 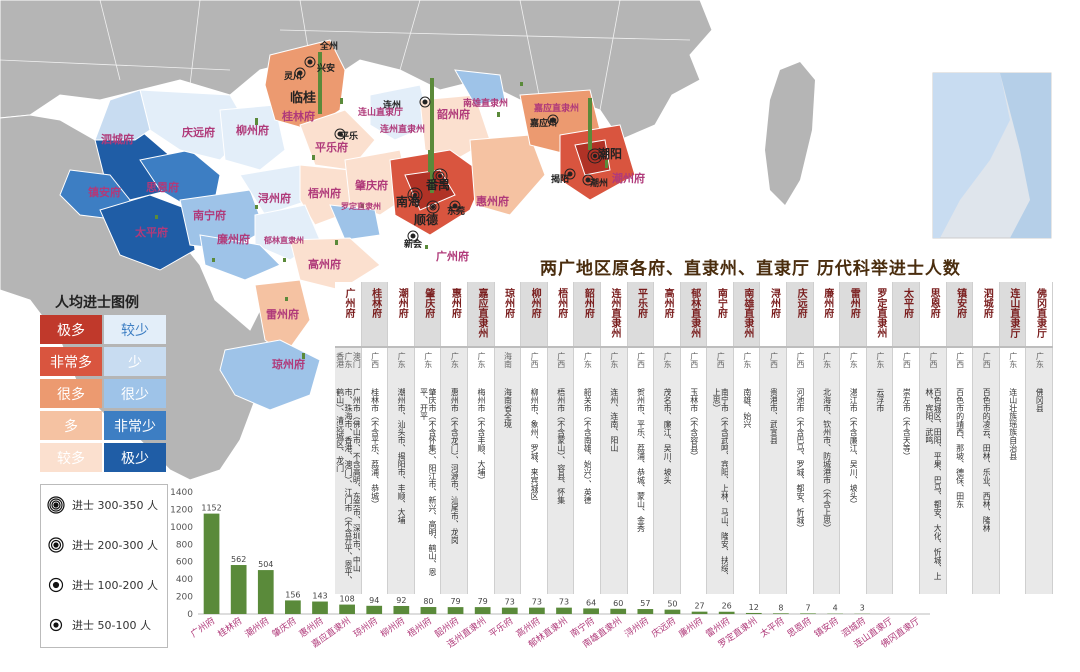 What do you see at coordinates (960, 488) in the screenshot?
I see `content-cell: 百色市的靖西、那坡、德保、田东` at bounding box center [960, 488].